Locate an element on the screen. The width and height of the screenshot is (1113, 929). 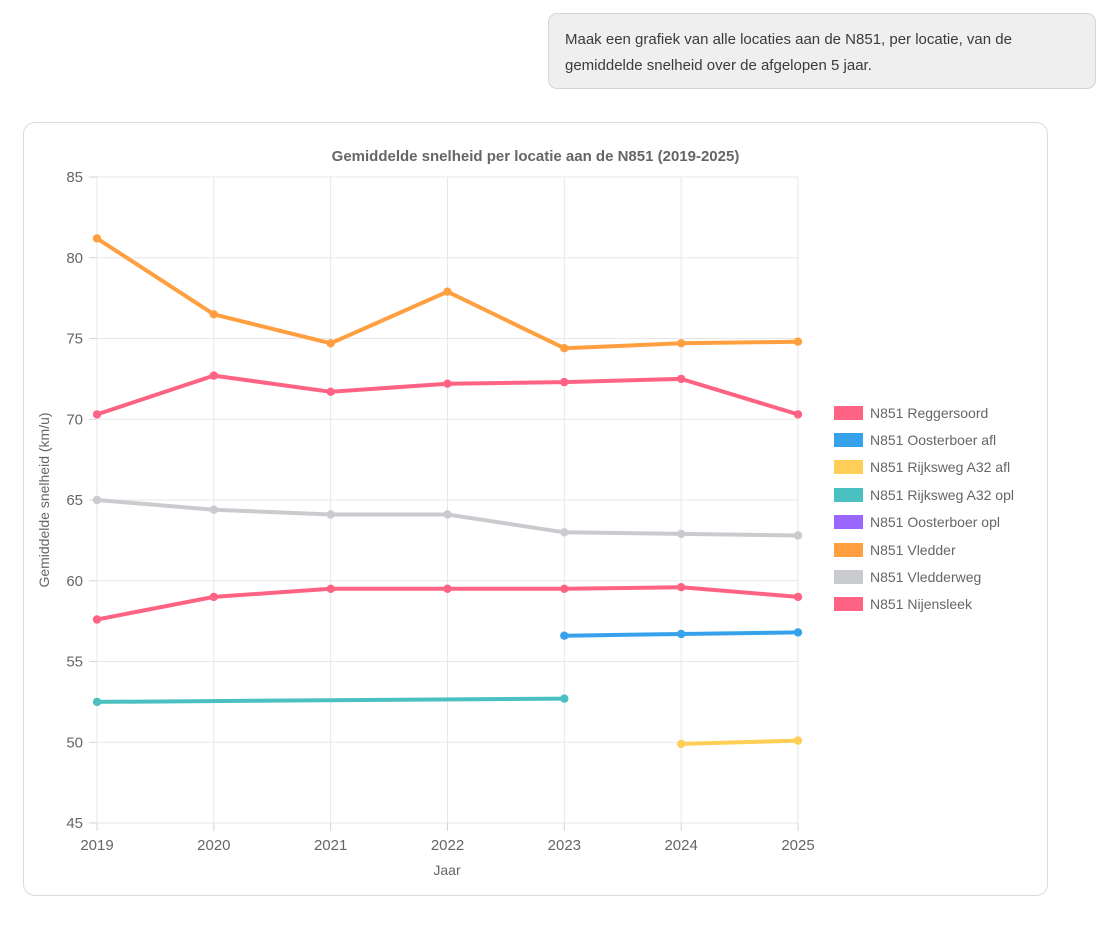
legend-label: N851 Vledderweg is located at coordinates (926, 577).